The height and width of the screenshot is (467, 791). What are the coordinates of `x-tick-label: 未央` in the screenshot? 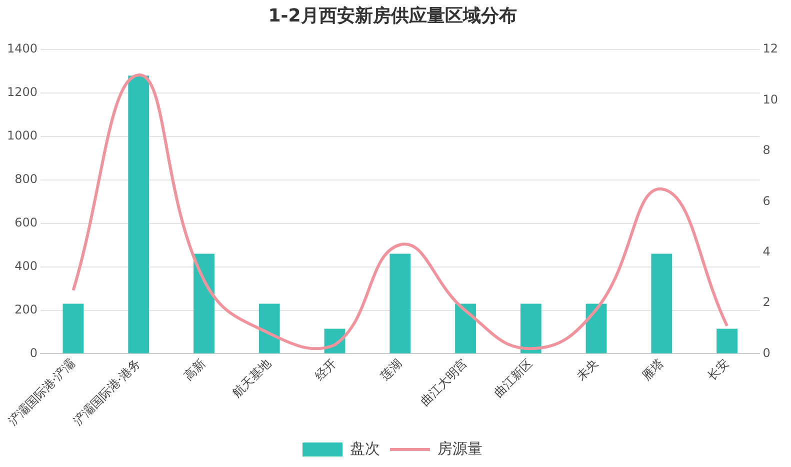 It's located at (587, 370).